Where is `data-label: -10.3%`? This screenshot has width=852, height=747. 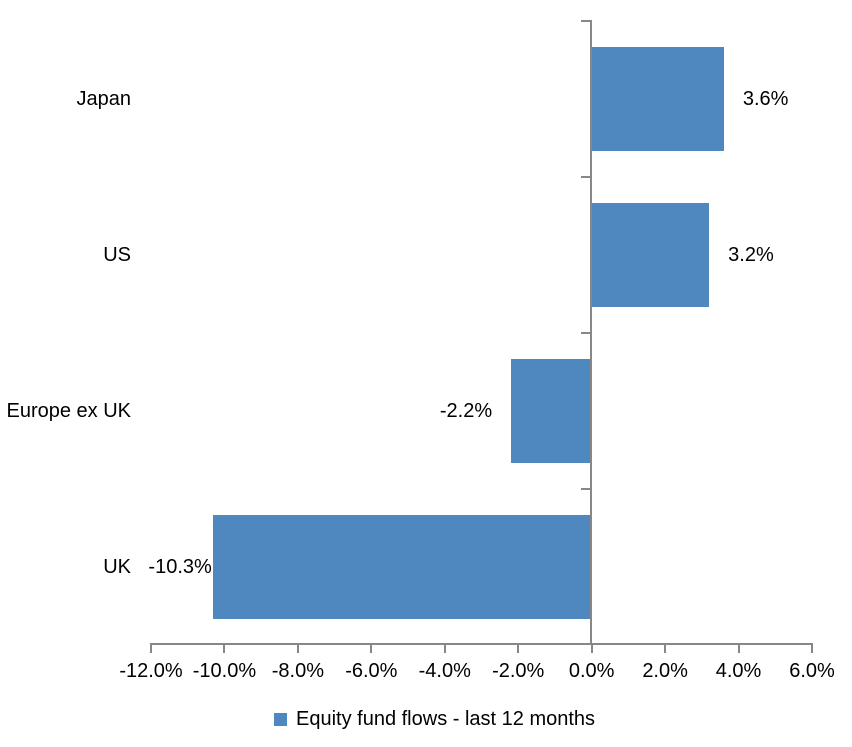
data-label: -10.3% is located at coordinates (180, 567).